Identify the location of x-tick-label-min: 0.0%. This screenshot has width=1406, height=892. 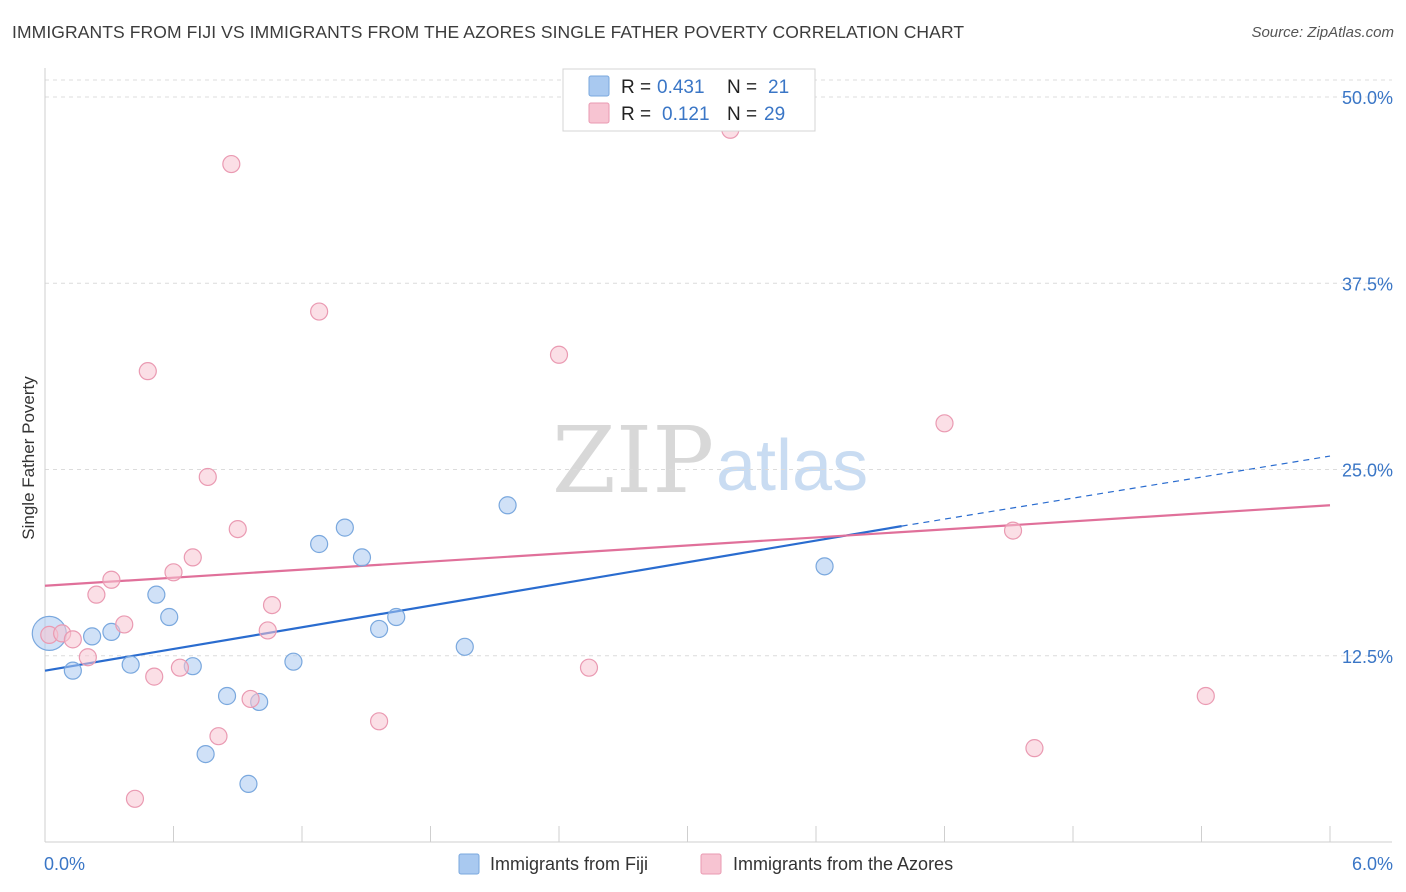
(64, 864).